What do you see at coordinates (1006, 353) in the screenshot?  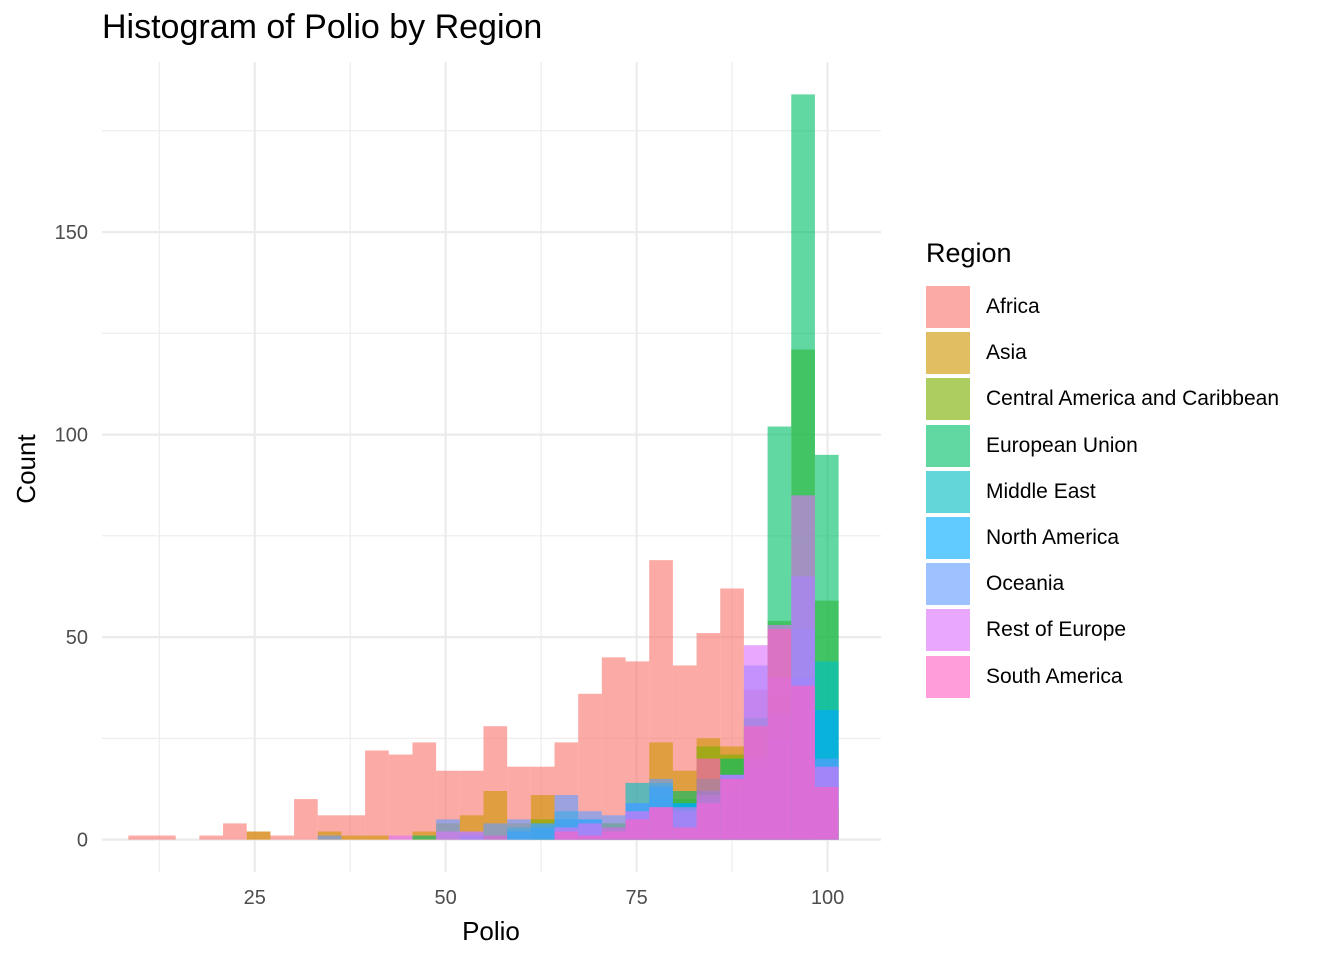 I see `legend-label: Asia` at bounding box center [1006, 353].